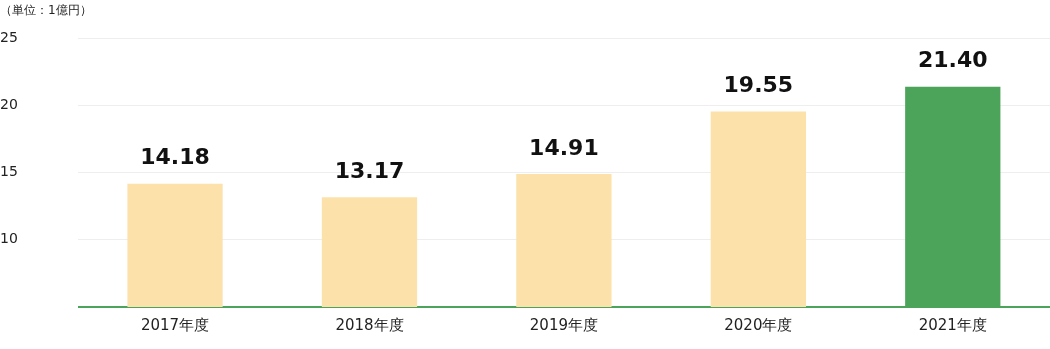  What do you see at coordinates (175, 157) in the screenshot?
I see `data-label: 14.18` at bounding box center [175, 157].